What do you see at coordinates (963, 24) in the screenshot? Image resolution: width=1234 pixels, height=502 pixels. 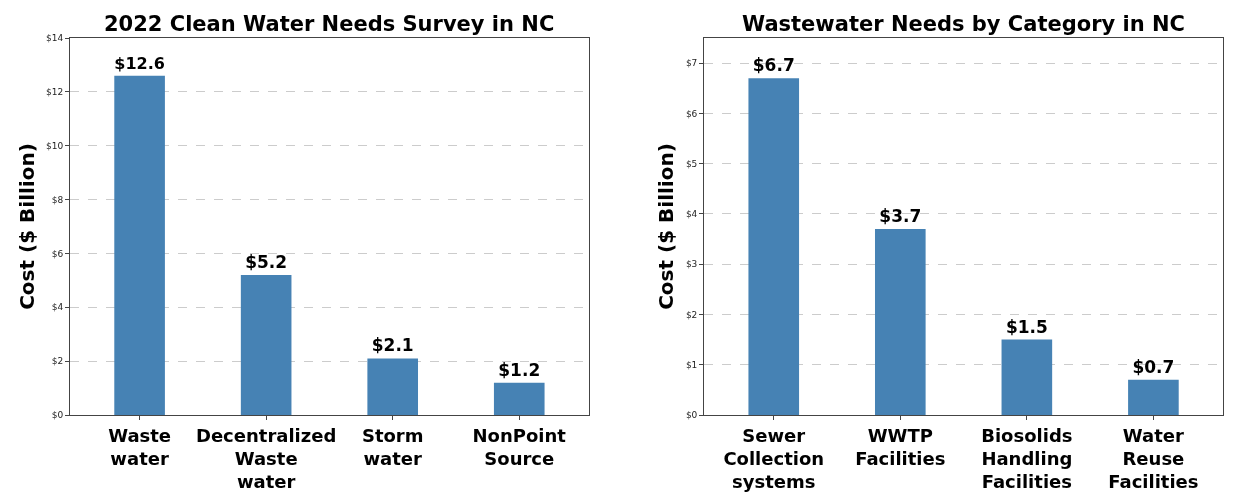 I see `chart-title: Wastewater Needs by Category in NC` at bounding box center [963, 24].